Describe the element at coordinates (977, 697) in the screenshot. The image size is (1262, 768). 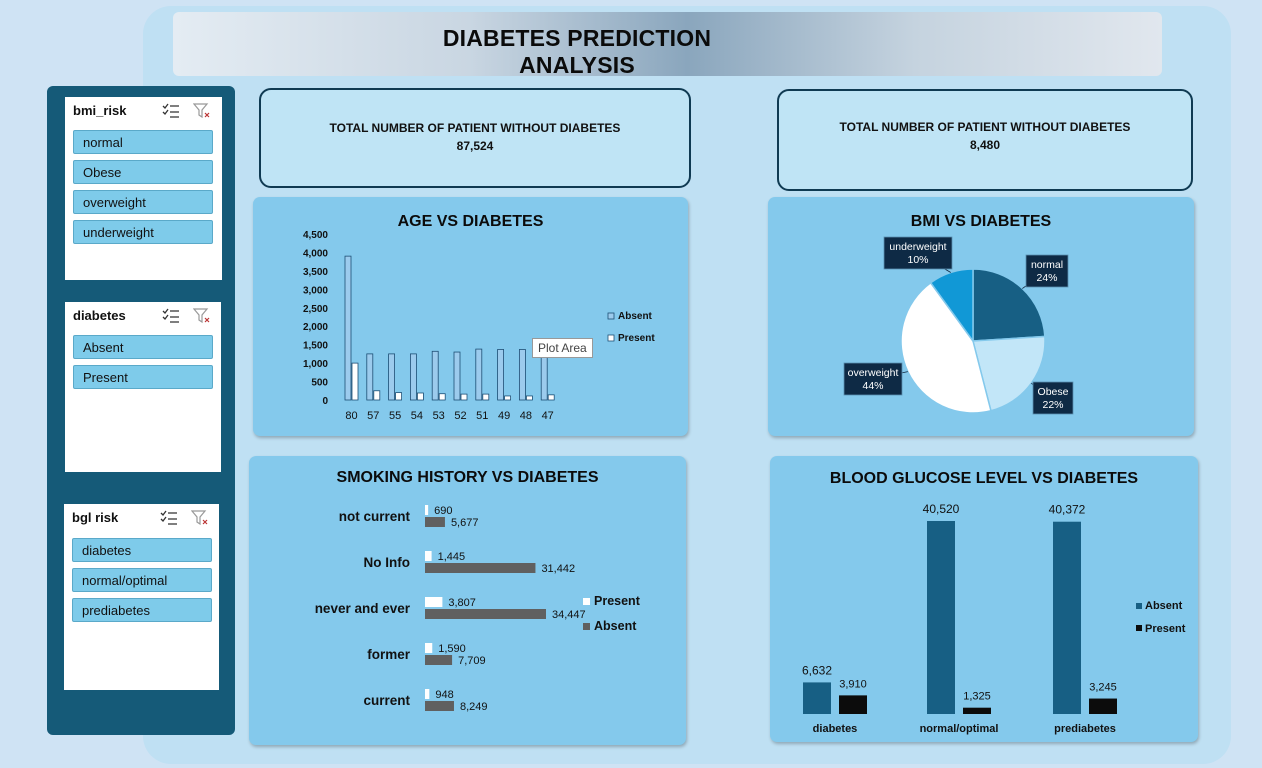
I see `data-label-present: 1,325` at that location.